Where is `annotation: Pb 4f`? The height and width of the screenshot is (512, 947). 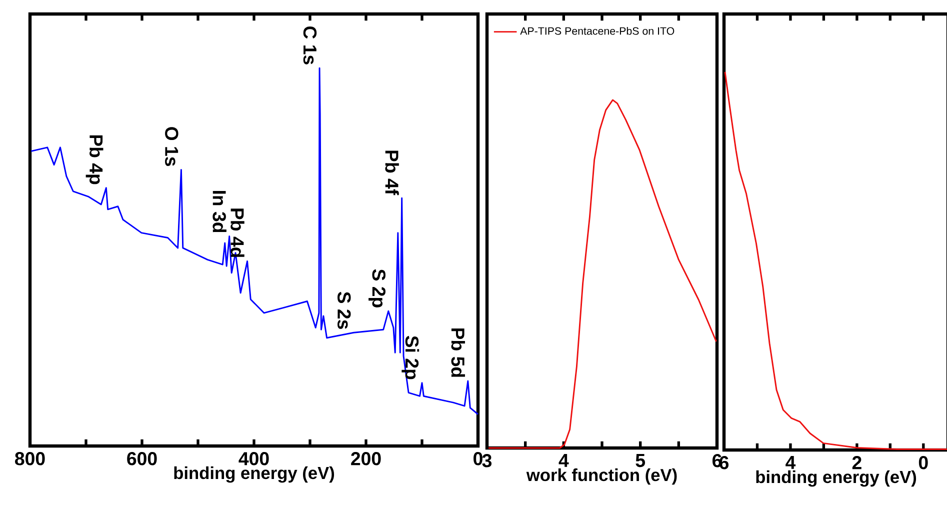
annotation: Pb 4f is located at coordinates (392, 173).